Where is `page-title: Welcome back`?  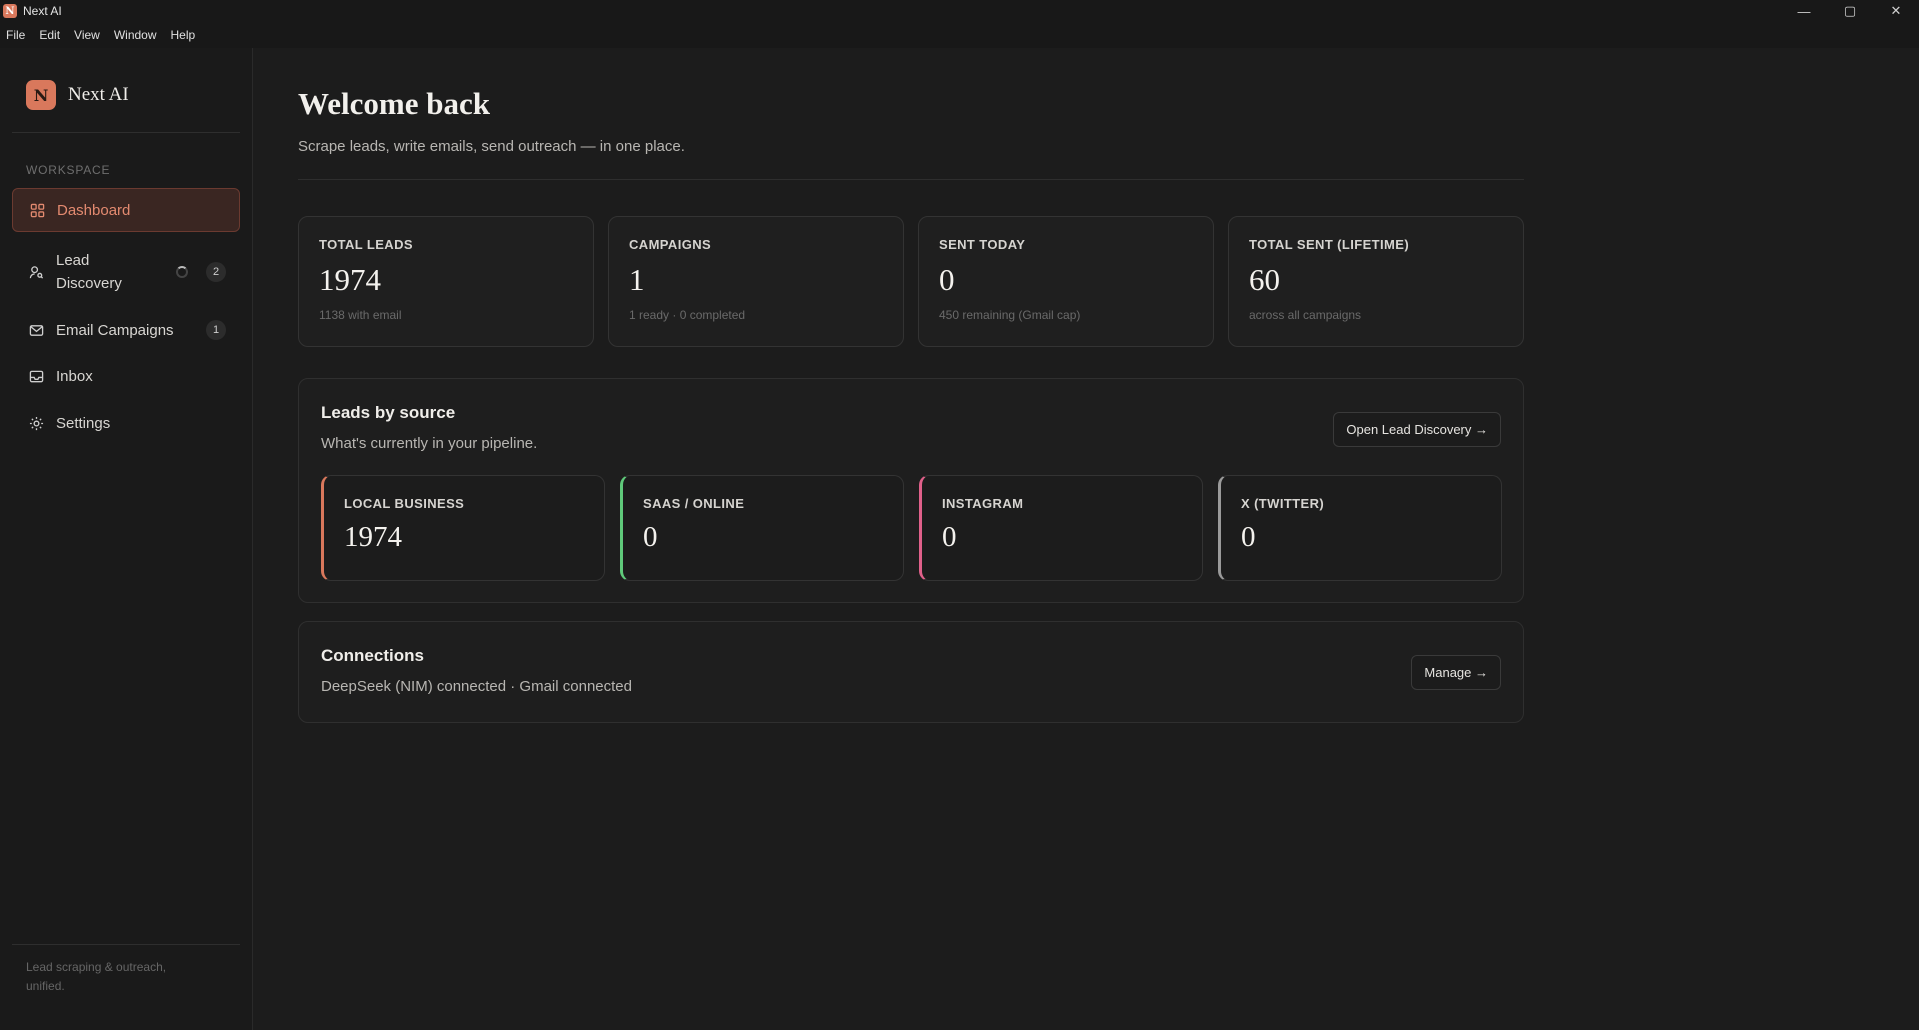
page-title: Welcome back is located at coordinates (394, 103).